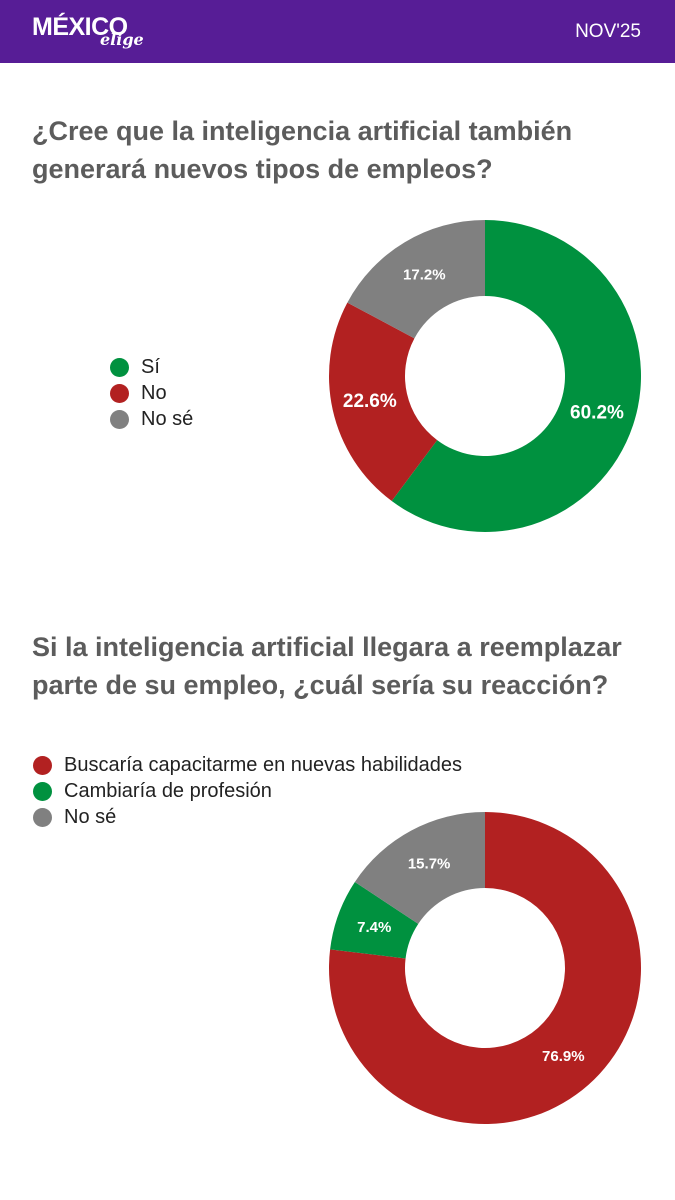  Describe the element at coordinates (90, 817) in the screenshot. I see `legend-label-no-se-2: No sé` at that location.